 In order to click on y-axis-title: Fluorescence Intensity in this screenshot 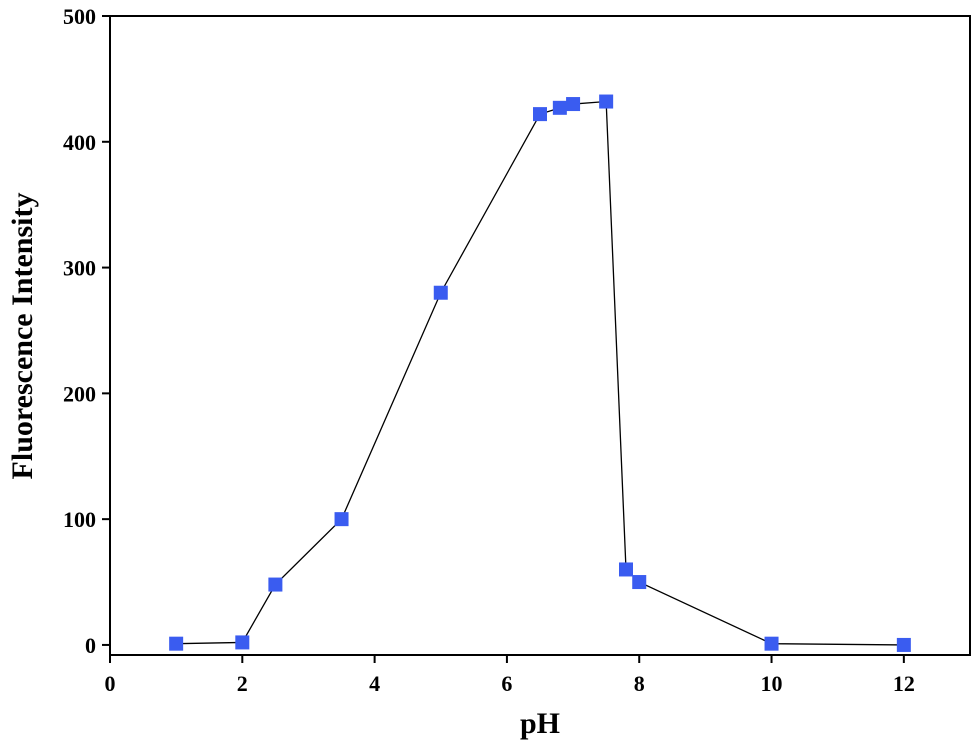, I will do `click(22, 336)`.